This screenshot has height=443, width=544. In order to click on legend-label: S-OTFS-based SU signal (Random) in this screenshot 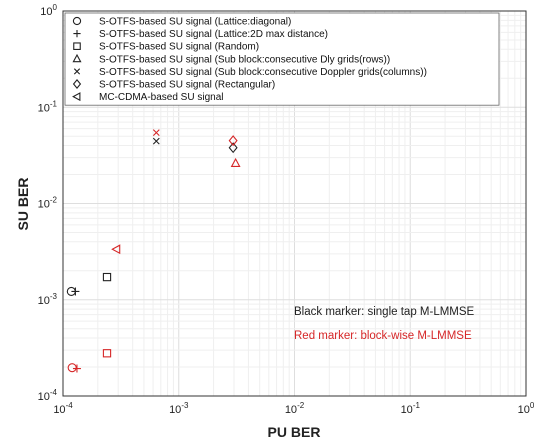, I will do `click(179, 47)`.